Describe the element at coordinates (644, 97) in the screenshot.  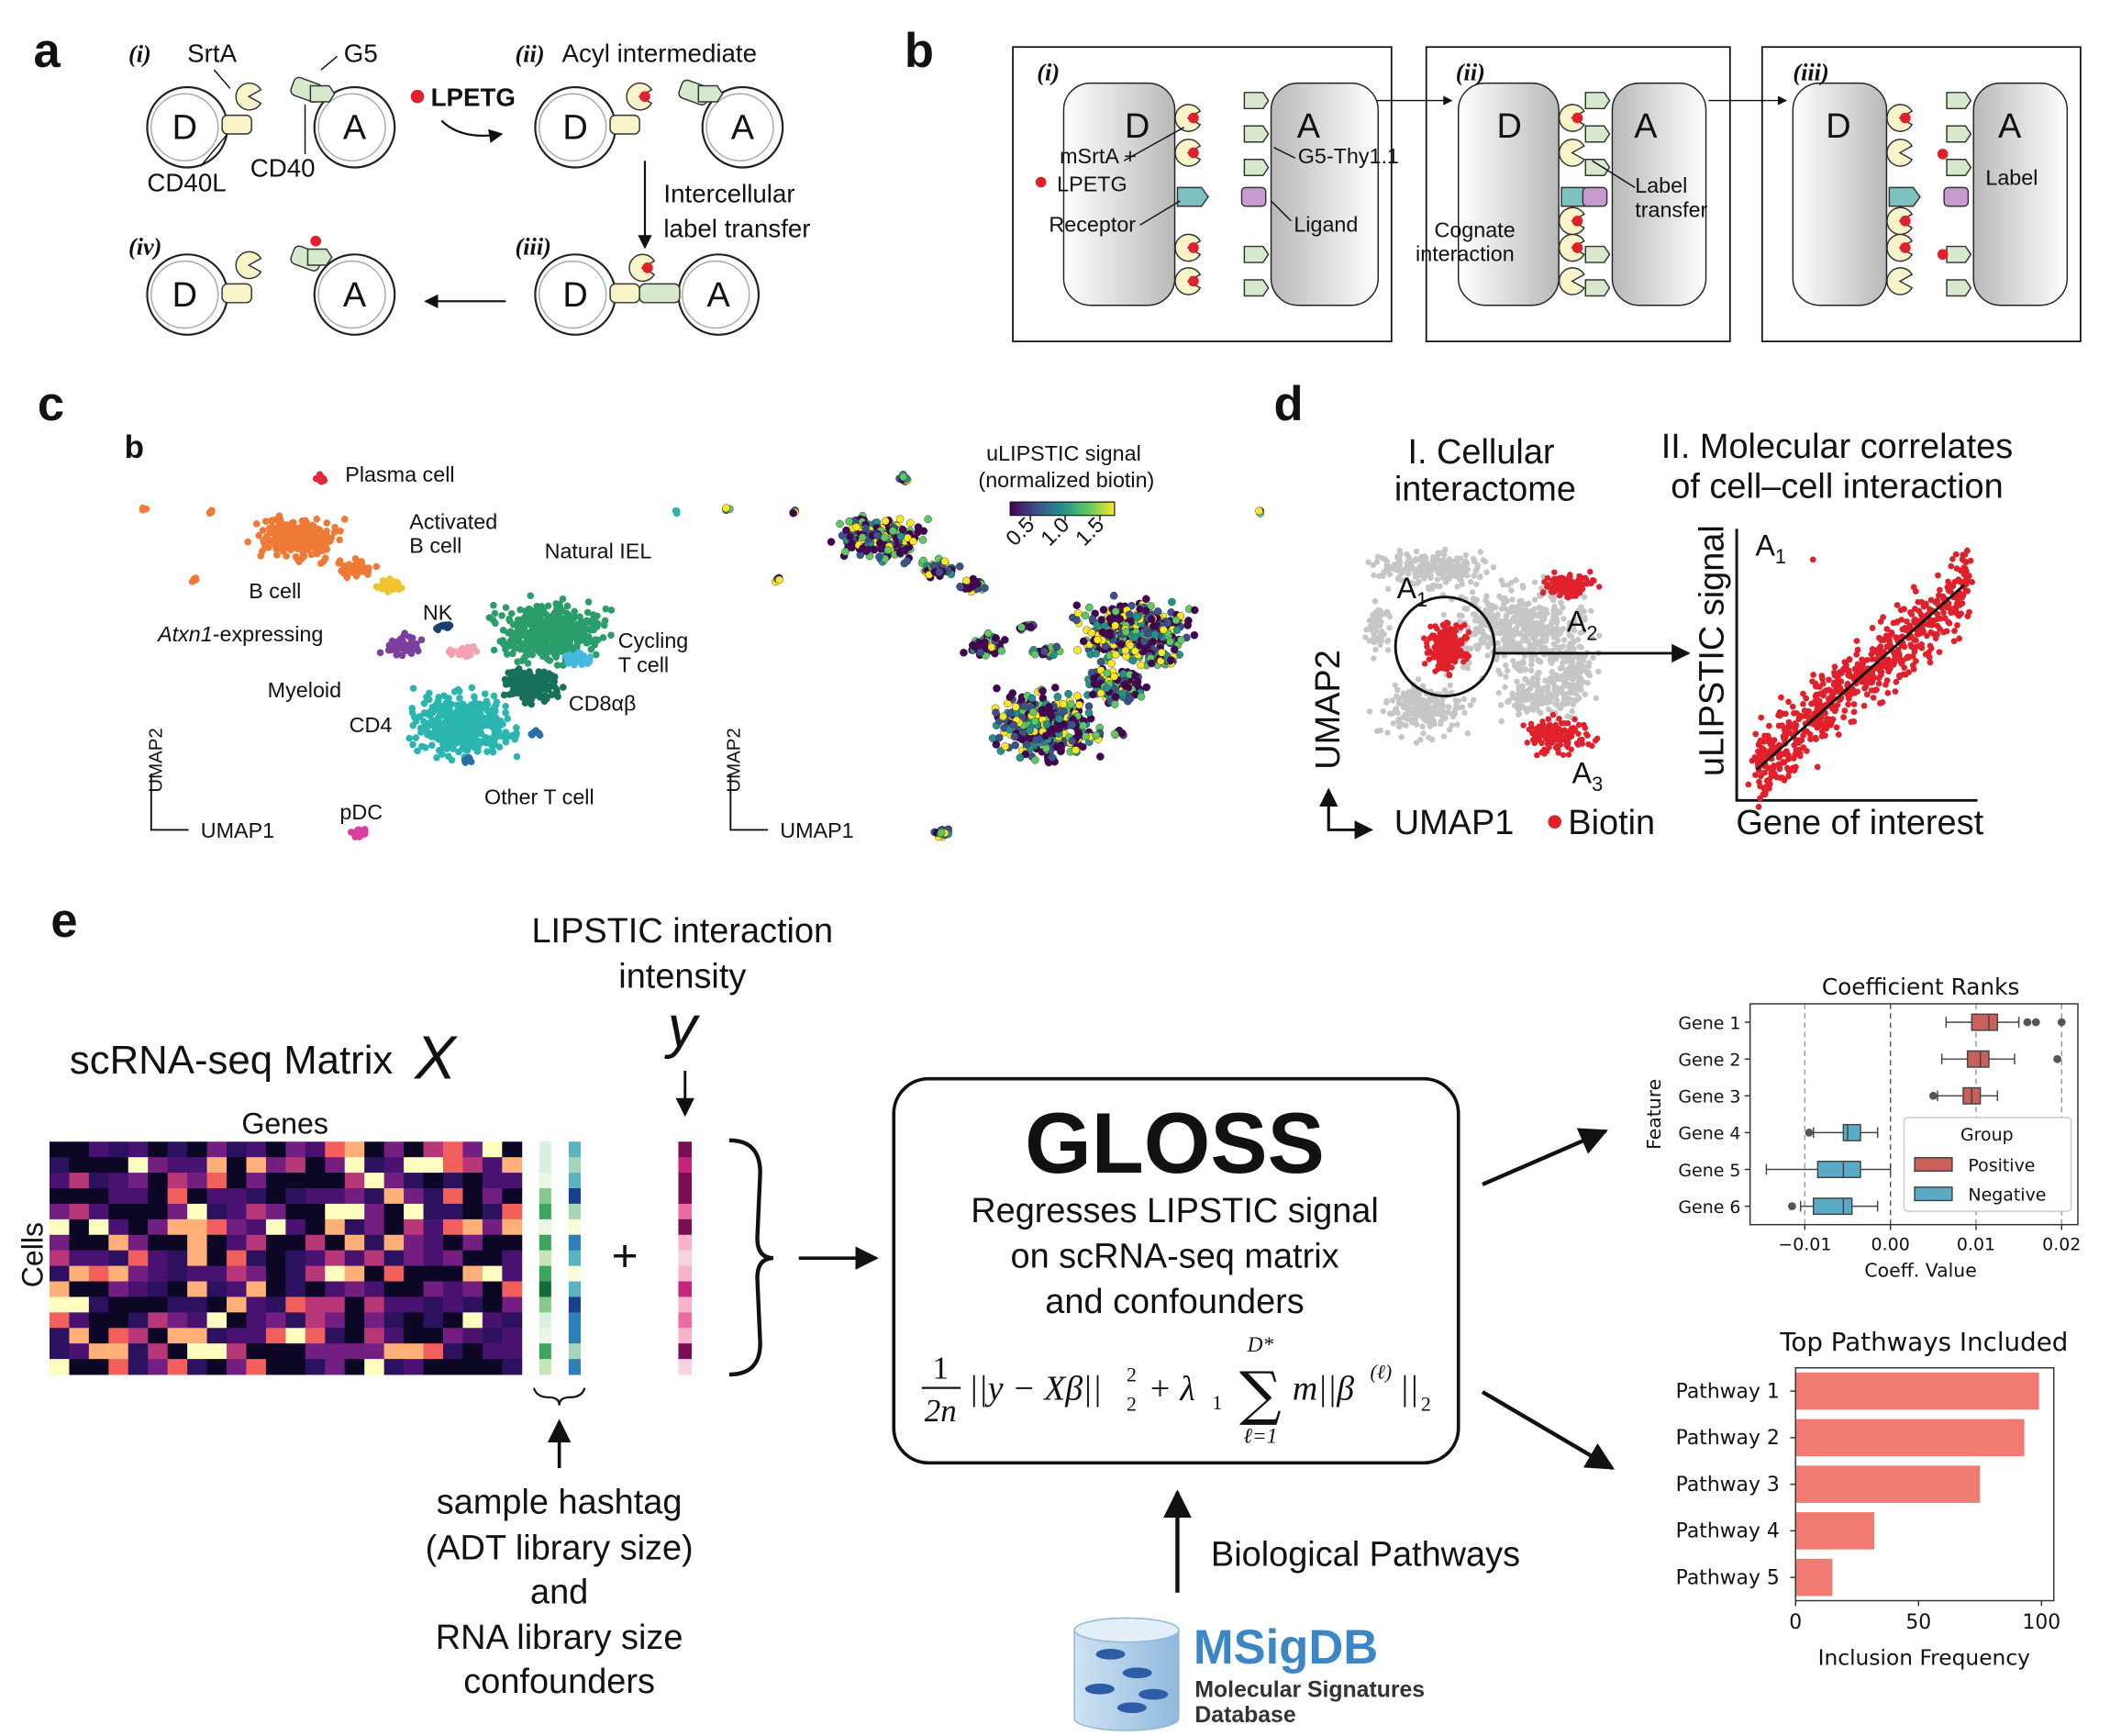
I see `label-dot` at that location.